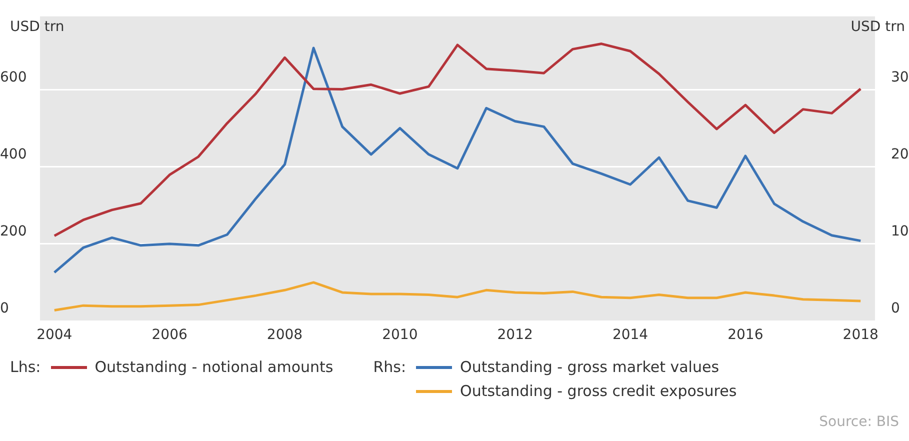 This screenshot has width=909, height=441. What do you see at coordinates (170, 335) in the screenshot?
I see `x-tick-label: 2006` at bounding box center [170, 335].